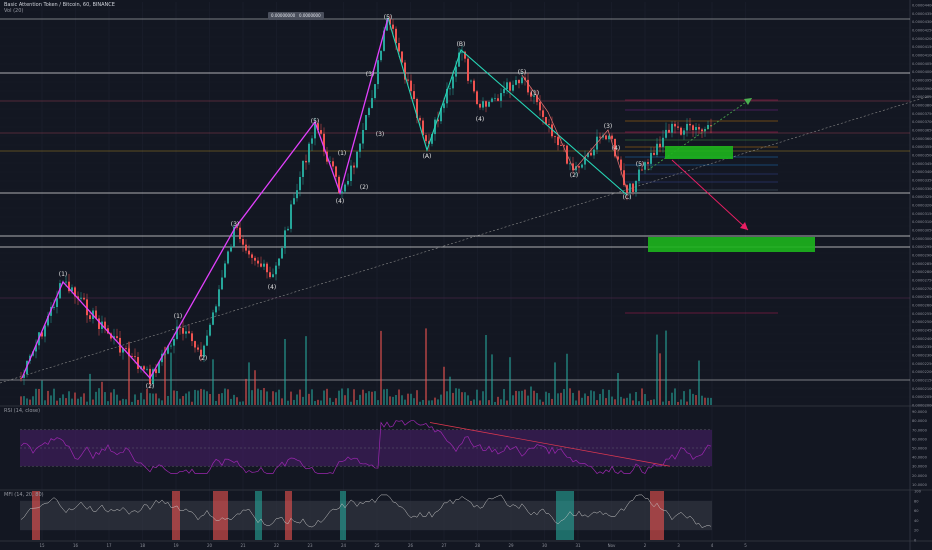 The width and height of the screenshot is (932, 550). I want to click on price-tick-label: 0.00002400, so click(922, 339).